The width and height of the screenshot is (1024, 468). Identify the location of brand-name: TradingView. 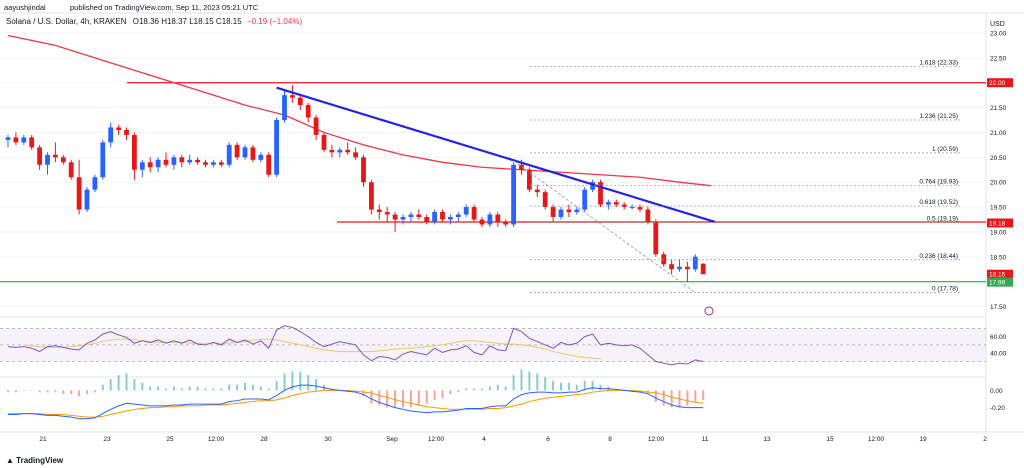
(40, 460).